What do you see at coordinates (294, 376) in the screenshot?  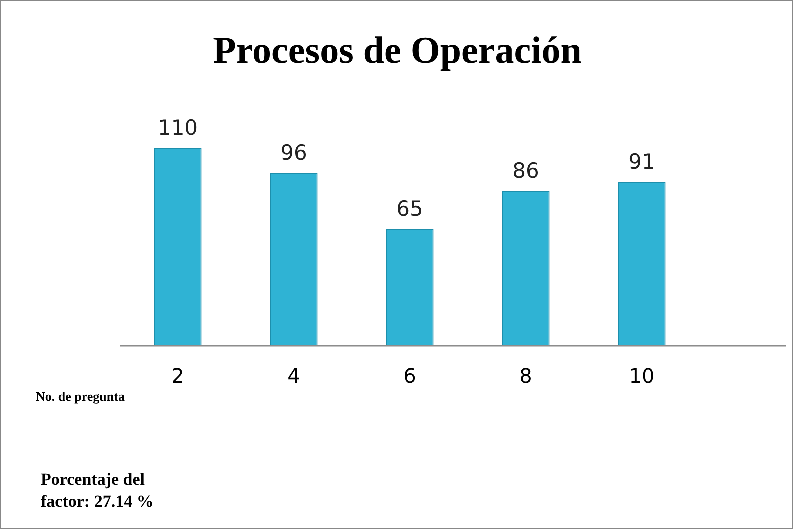 I see `x-tick-label: 4` at bounding box center [294, 376].